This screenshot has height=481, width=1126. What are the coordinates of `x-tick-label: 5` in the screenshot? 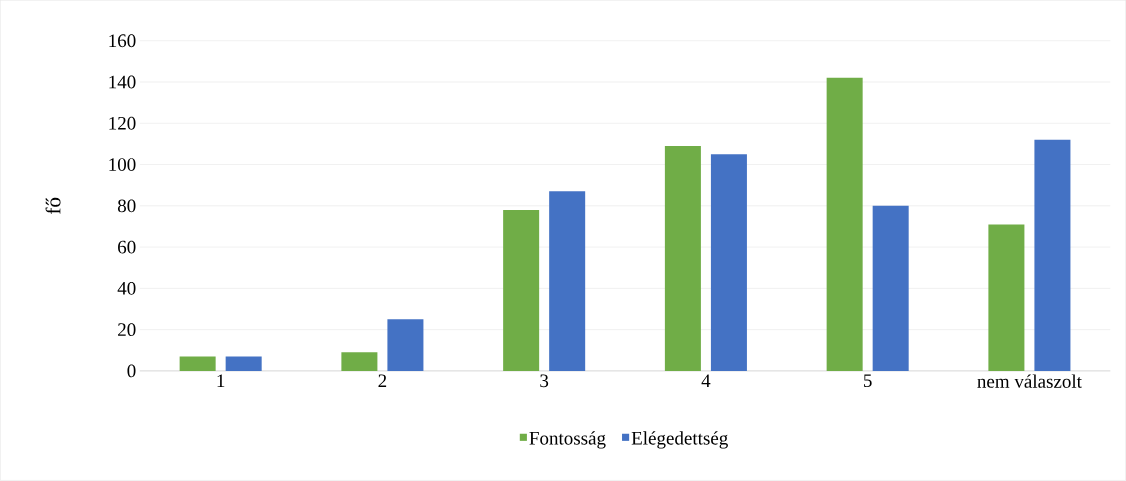 It's located at (868, 381).